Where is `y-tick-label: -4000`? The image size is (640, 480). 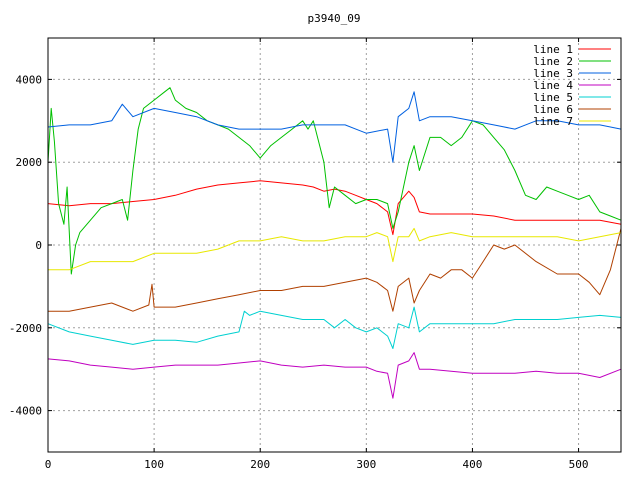
y-tick-label: -4000 is located at coordinates (25, 411).